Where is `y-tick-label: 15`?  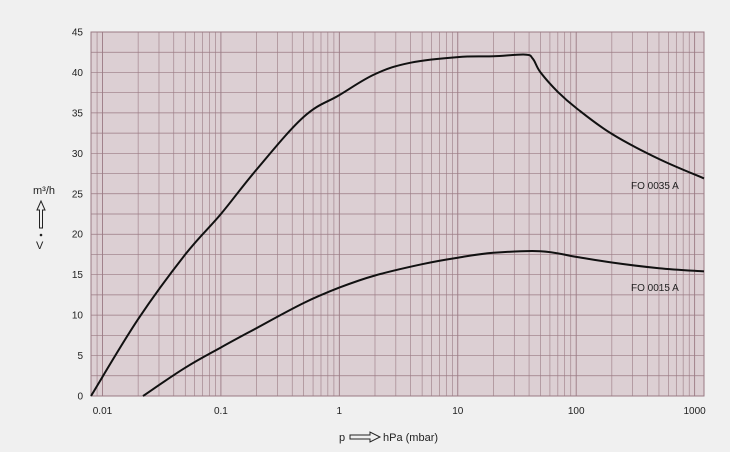 y-tick-label: 15 is located at coordinates (78, 275).